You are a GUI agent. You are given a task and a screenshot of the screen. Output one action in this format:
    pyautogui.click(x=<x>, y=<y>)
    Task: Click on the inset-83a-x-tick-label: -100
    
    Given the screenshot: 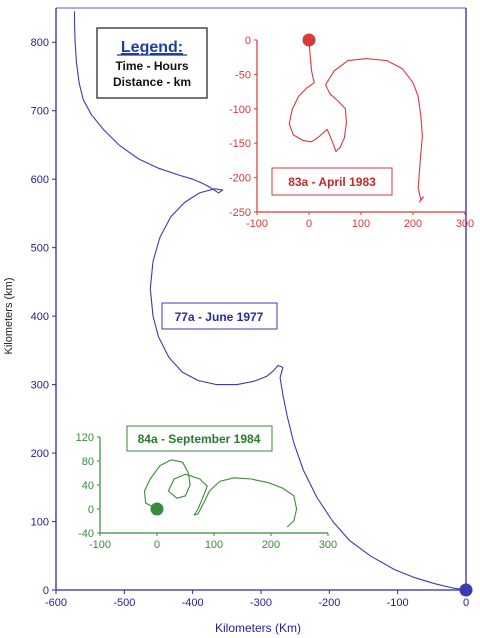 What is the action you would take?
    pyautogui.click(x=257, y=224)
    